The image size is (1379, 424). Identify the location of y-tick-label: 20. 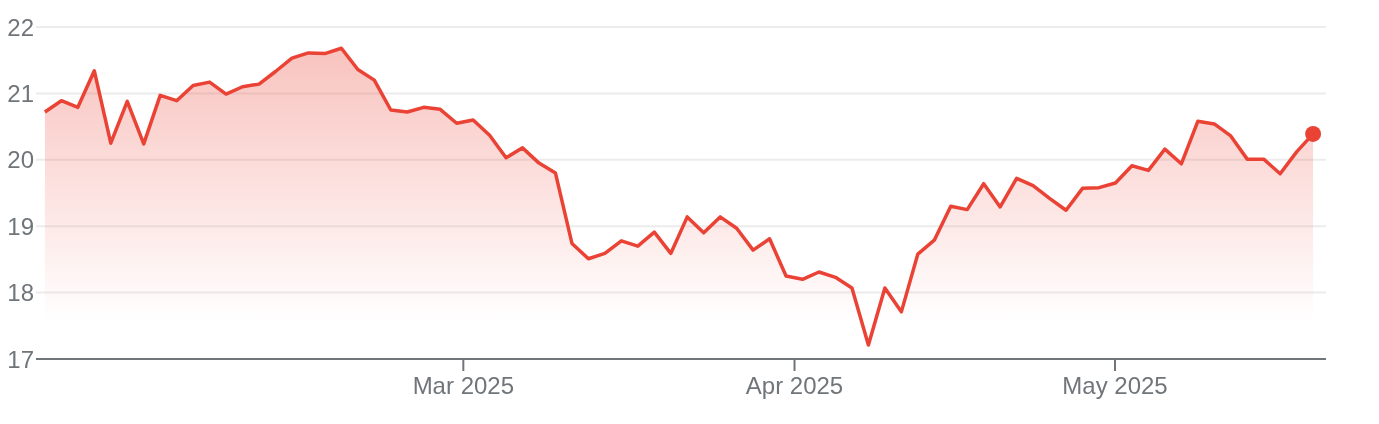
(20, 160).